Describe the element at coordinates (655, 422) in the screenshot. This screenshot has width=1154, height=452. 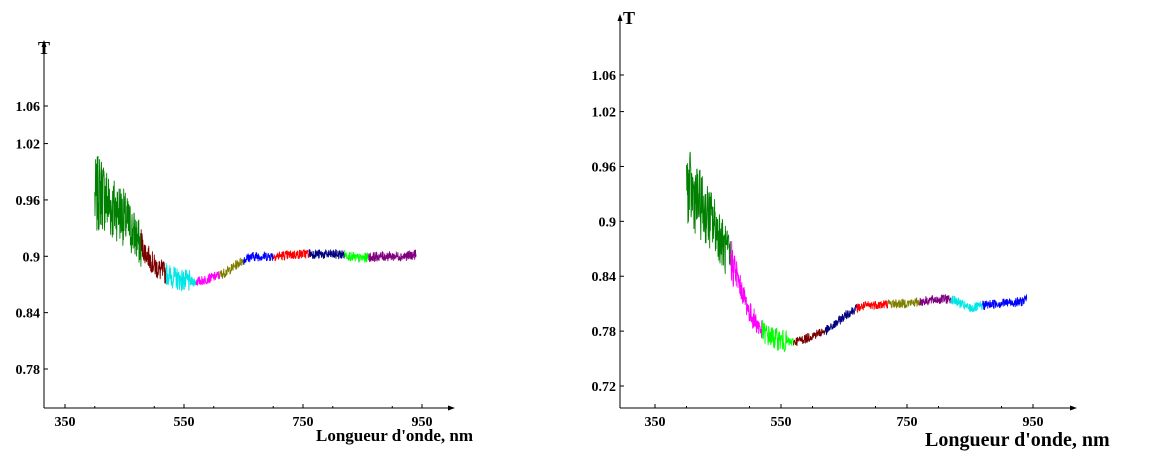
I see `right-x-tick-label: 350` at that location.